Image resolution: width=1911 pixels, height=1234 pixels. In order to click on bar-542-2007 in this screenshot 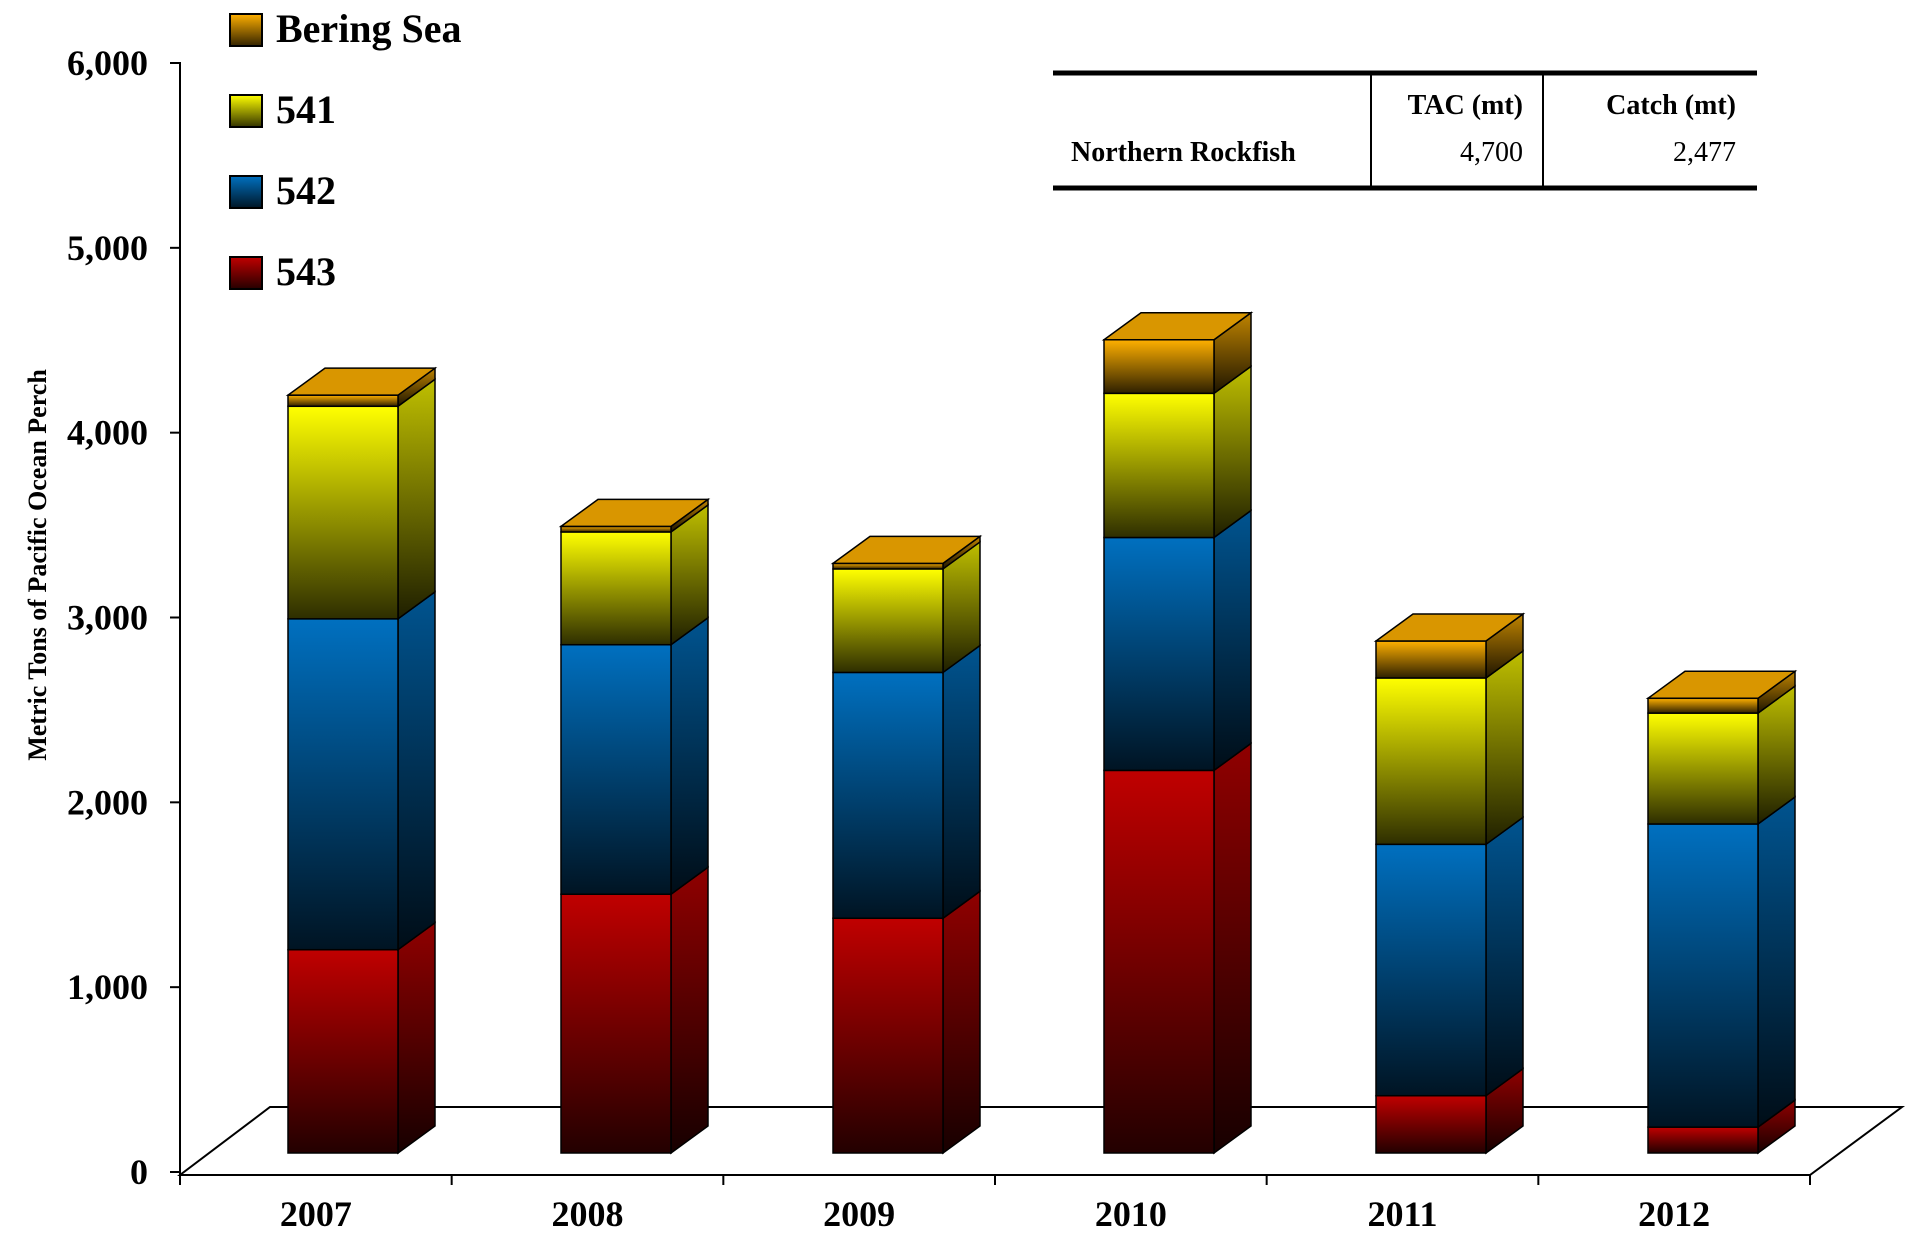, I will do `click(343, 784)`.